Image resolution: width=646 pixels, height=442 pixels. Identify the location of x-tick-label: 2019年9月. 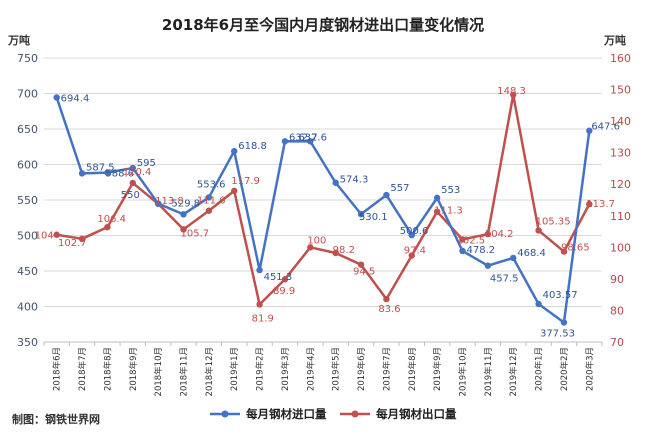
(437, 369).